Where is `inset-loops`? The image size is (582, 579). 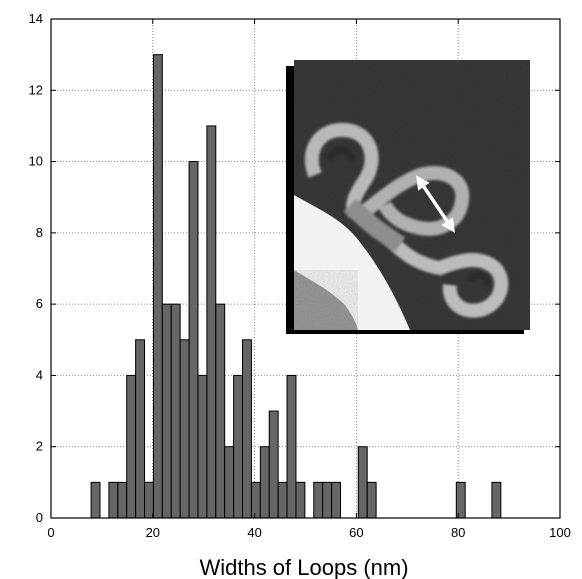
inset-loops is located at coordinates (406, 220).